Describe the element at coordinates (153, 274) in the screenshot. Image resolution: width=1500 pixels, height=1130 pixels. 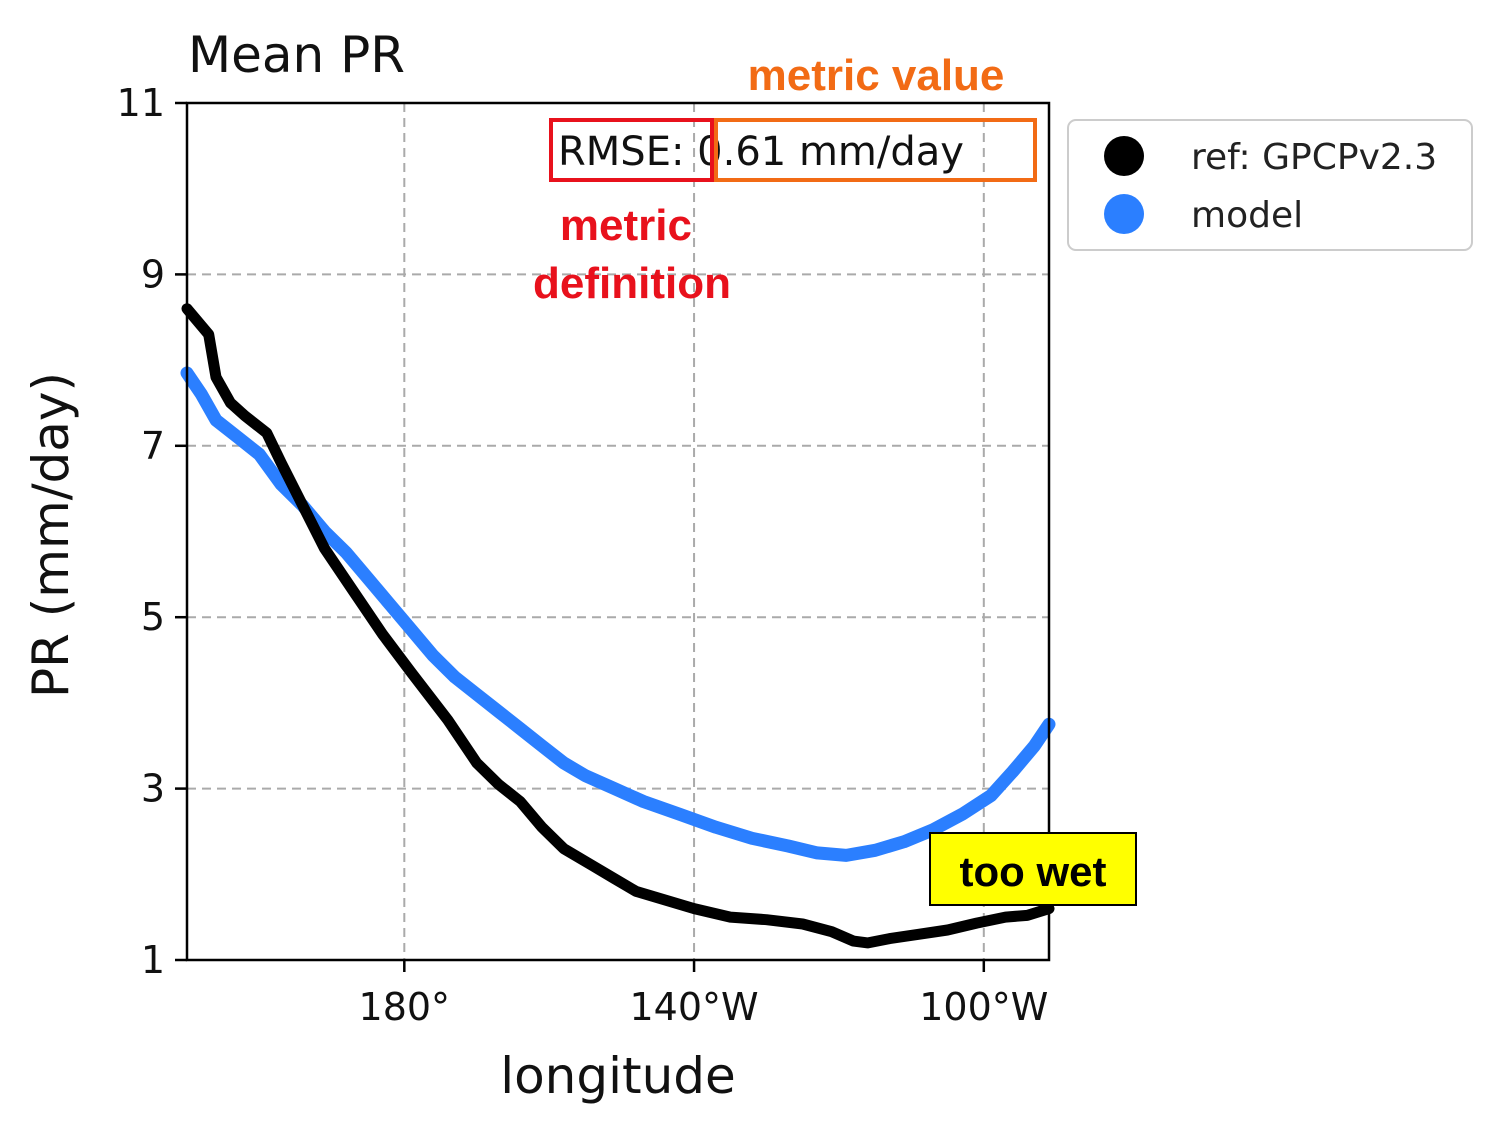
I see `y-tick-label: 9` at that location.